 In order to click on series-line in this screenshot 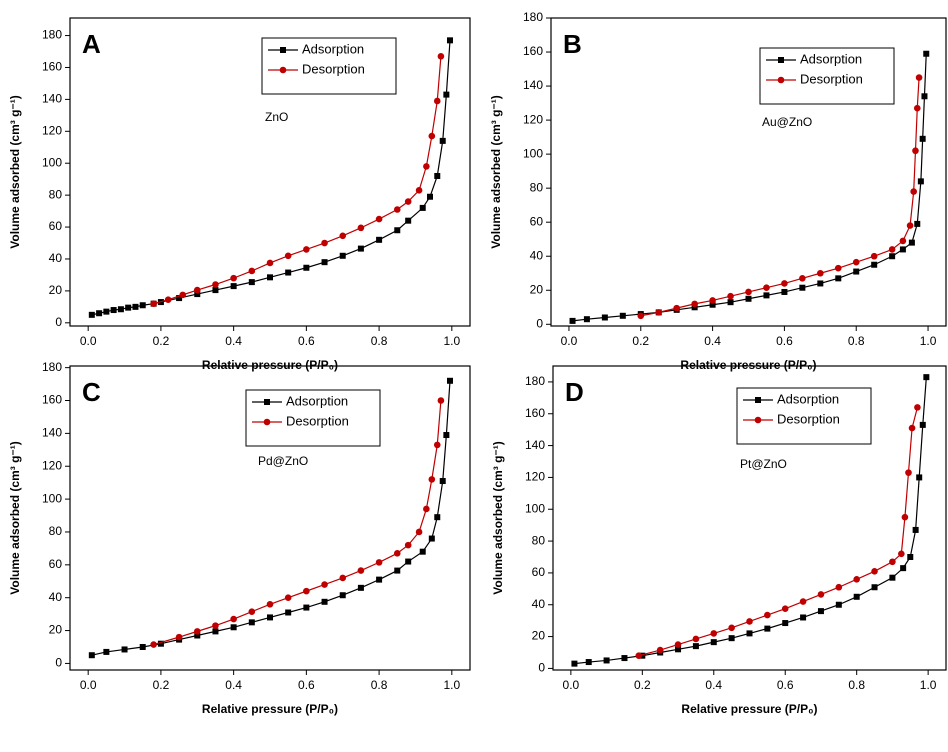, I will do `click(778, 532)`.